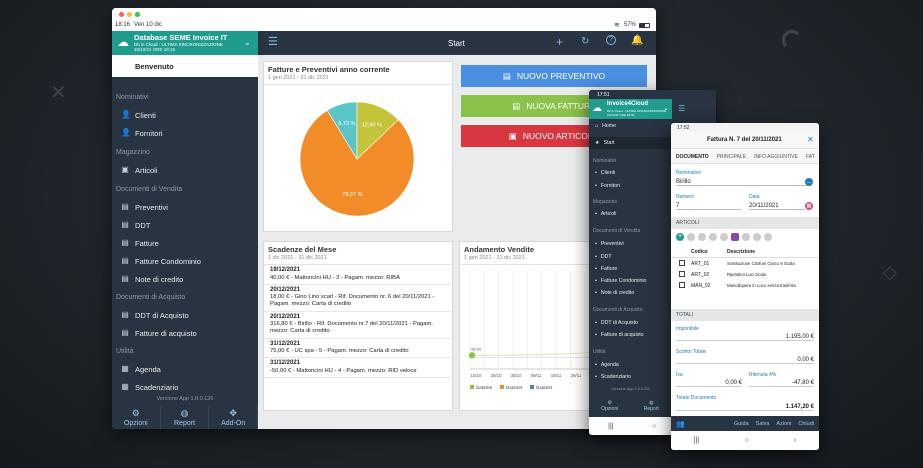 Image resolution: width=923 pixels, height=468 pixels. What do you see at coordinates (125, 260) in the screenshot?
I see `document-icon: ▤` at bounding box center [125, 260].